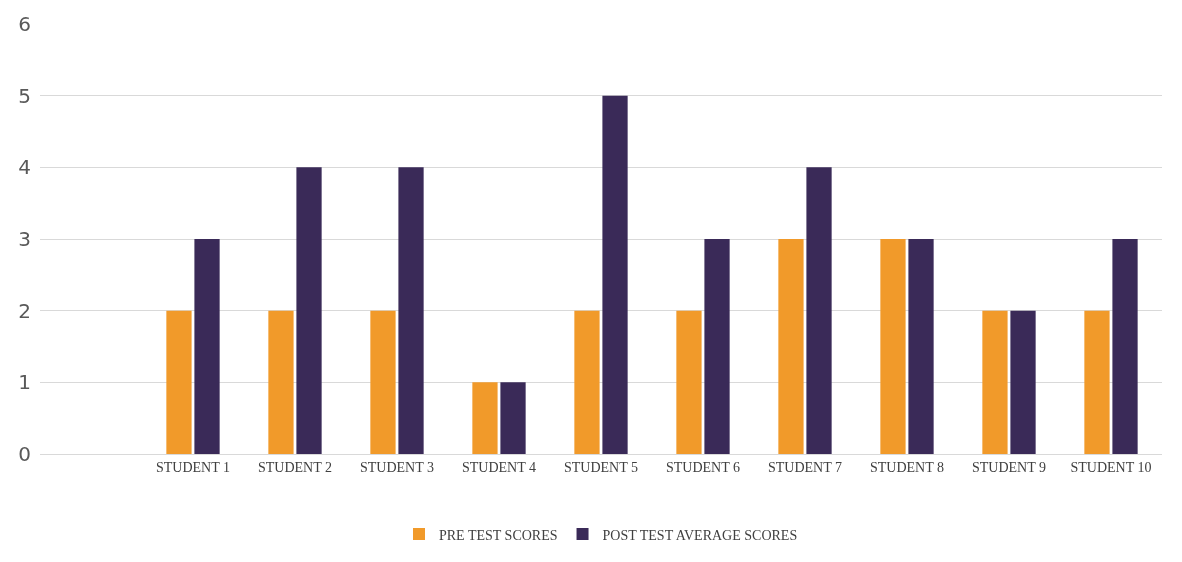 This screenshot has height=562, width=1182. I want to click on x-tick-label: STUDENT 3, so click(397, 467).